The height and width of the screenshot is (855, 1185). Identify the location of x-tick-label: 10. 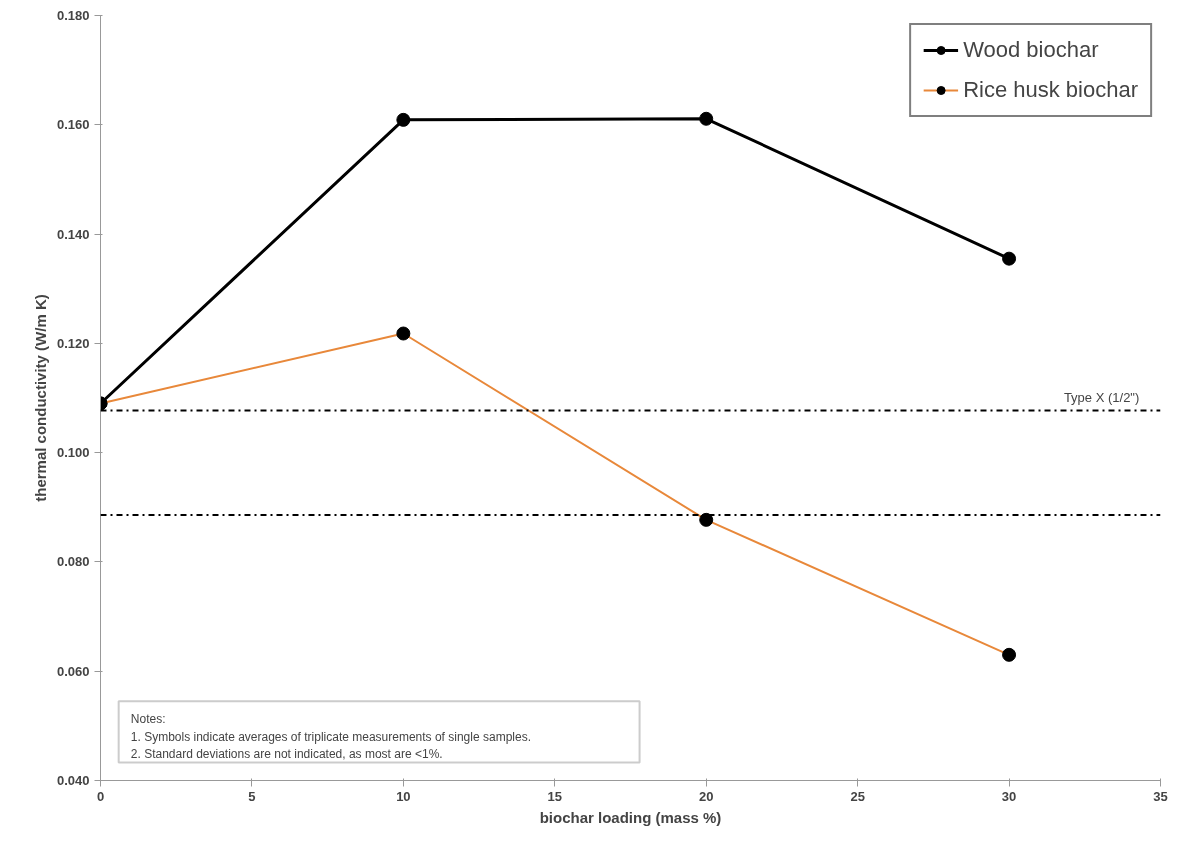
(403, 796).